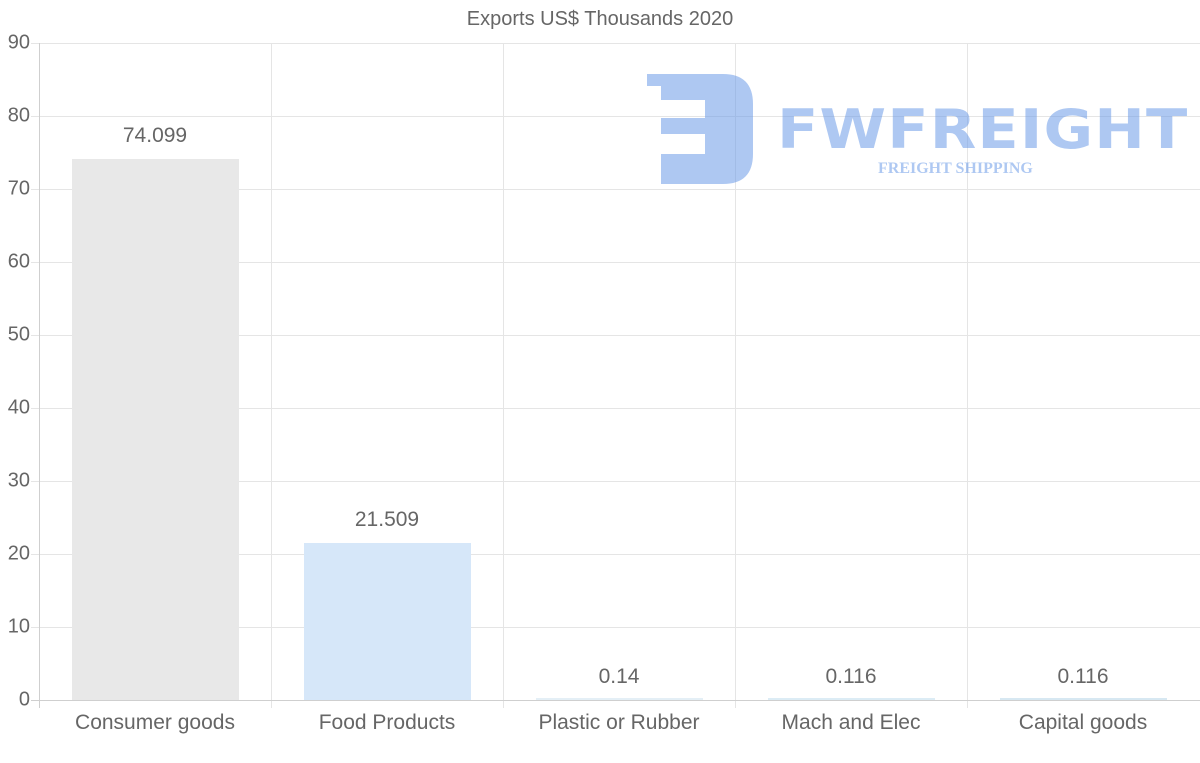 This screenshot has width=1200, height=763. I want to click on y-tick-label: 30, so click(18, 480).